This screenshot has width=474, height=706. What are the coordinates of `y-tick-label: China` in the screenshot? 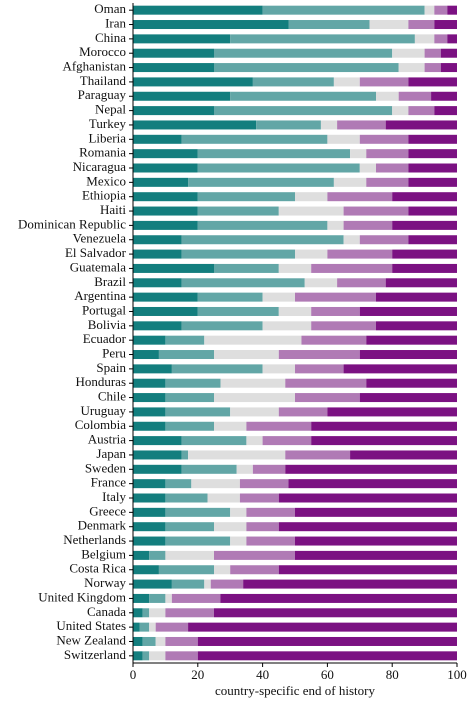 It's located at (110, 37).